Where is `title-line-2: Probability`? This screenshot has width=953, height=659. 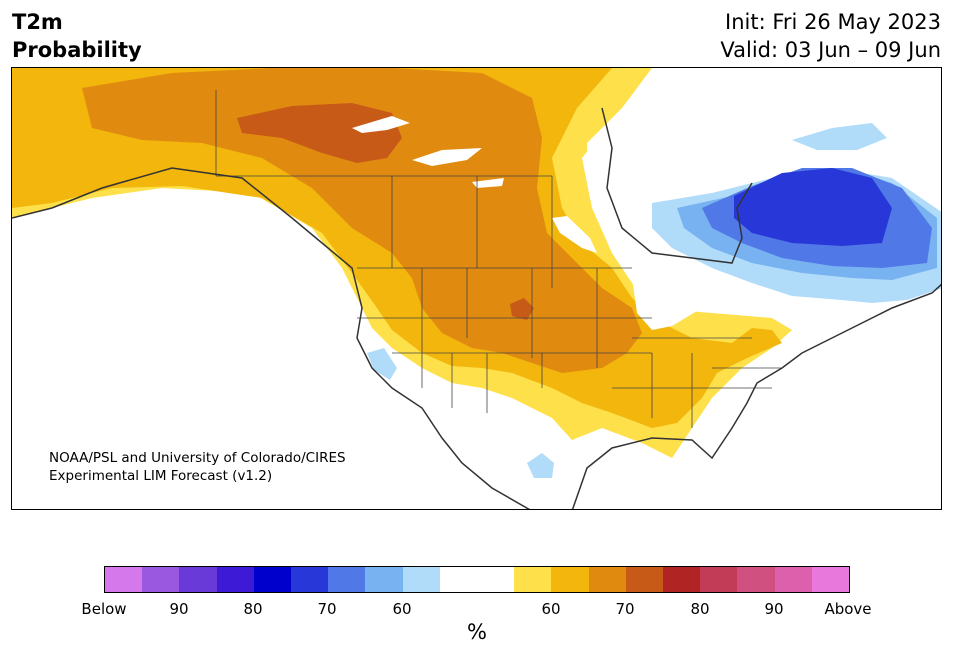
title-line-2: Probability is located at coordinates (77, 50).